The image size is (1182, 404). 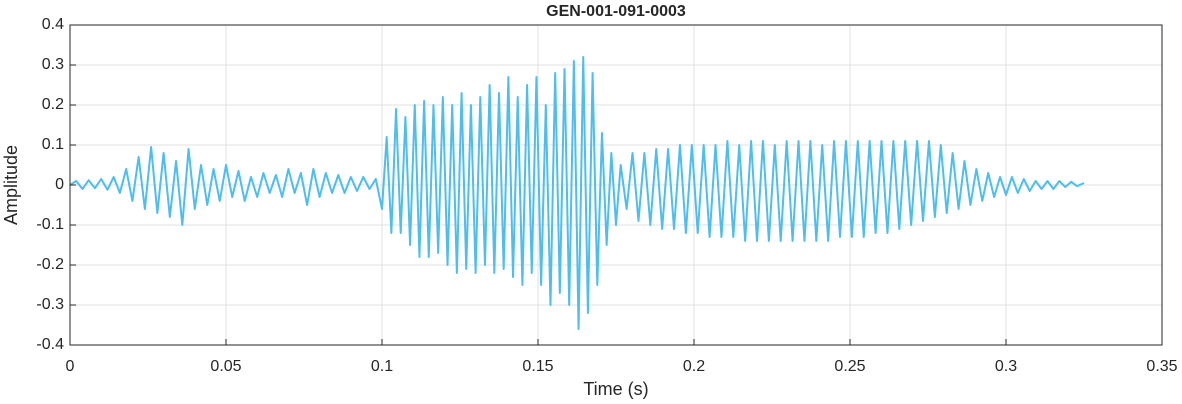 What do you see at coordinates (70, 366) in the screenshot?
I see `x-tick-label: 0` at bounding box center [70, 366].